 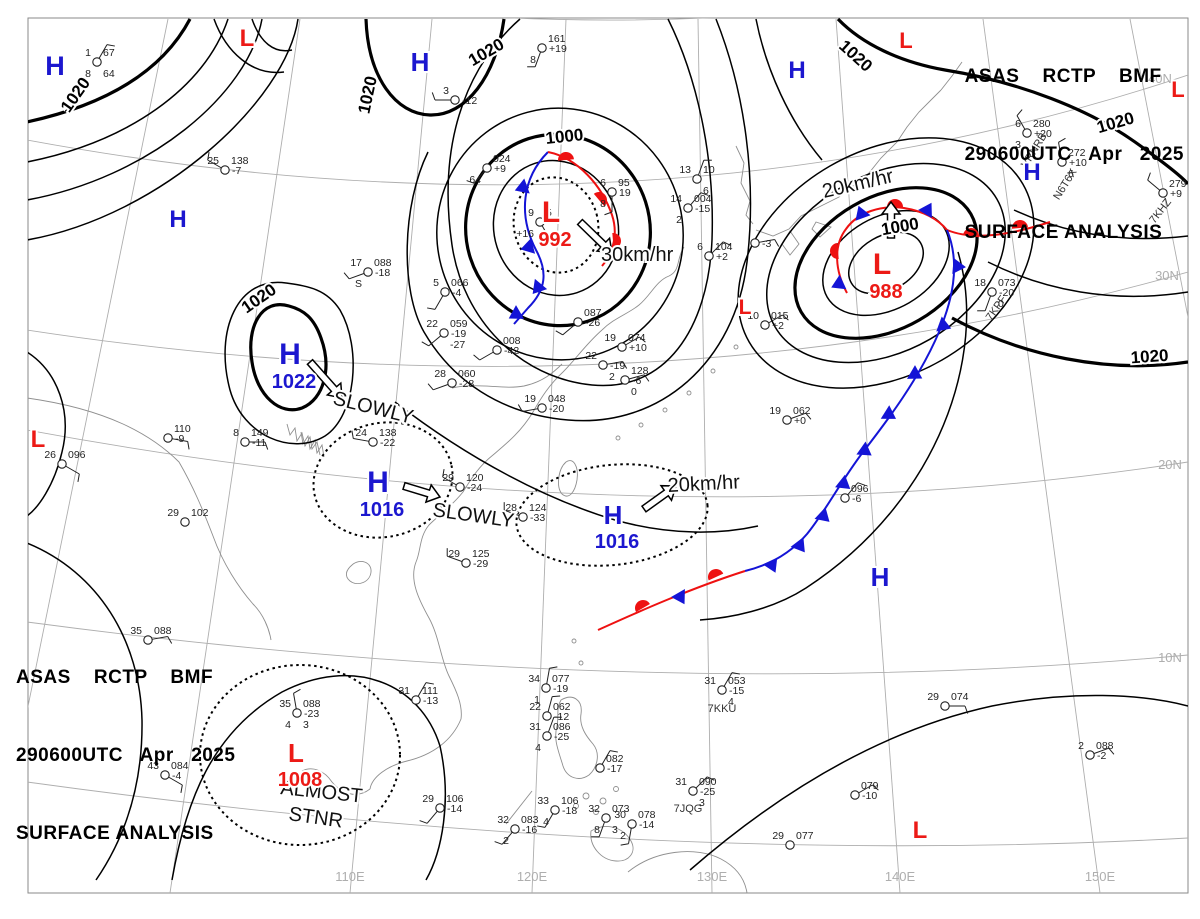 What do you see at coordinates (737, 681) in the screenshot?
I see `station-value: 053` at bounding box center [737, 681].